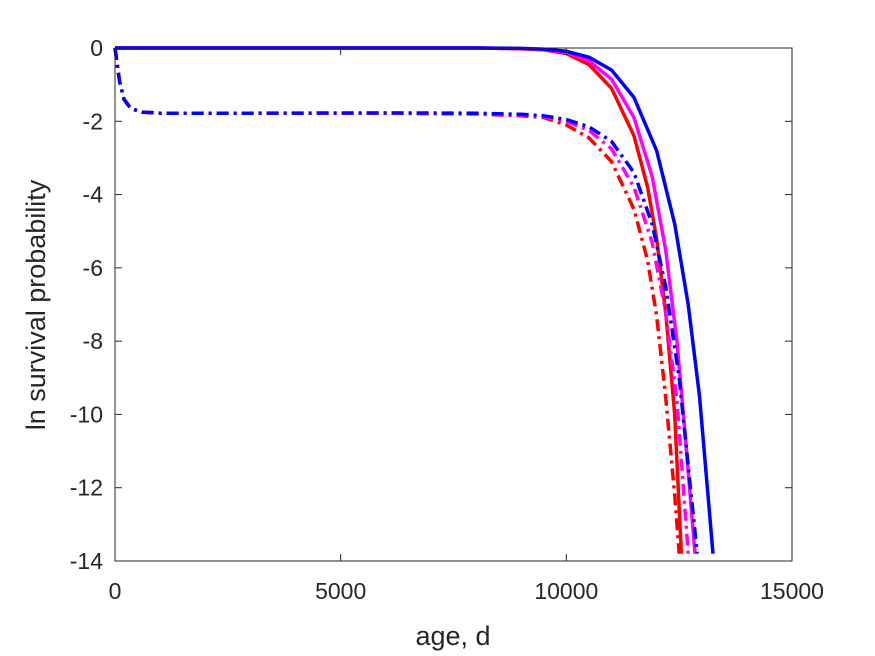 Image resolution: width=875 pixels, height=656 pixels. I want to click on y-tick-label: -14, so click(86, 561).